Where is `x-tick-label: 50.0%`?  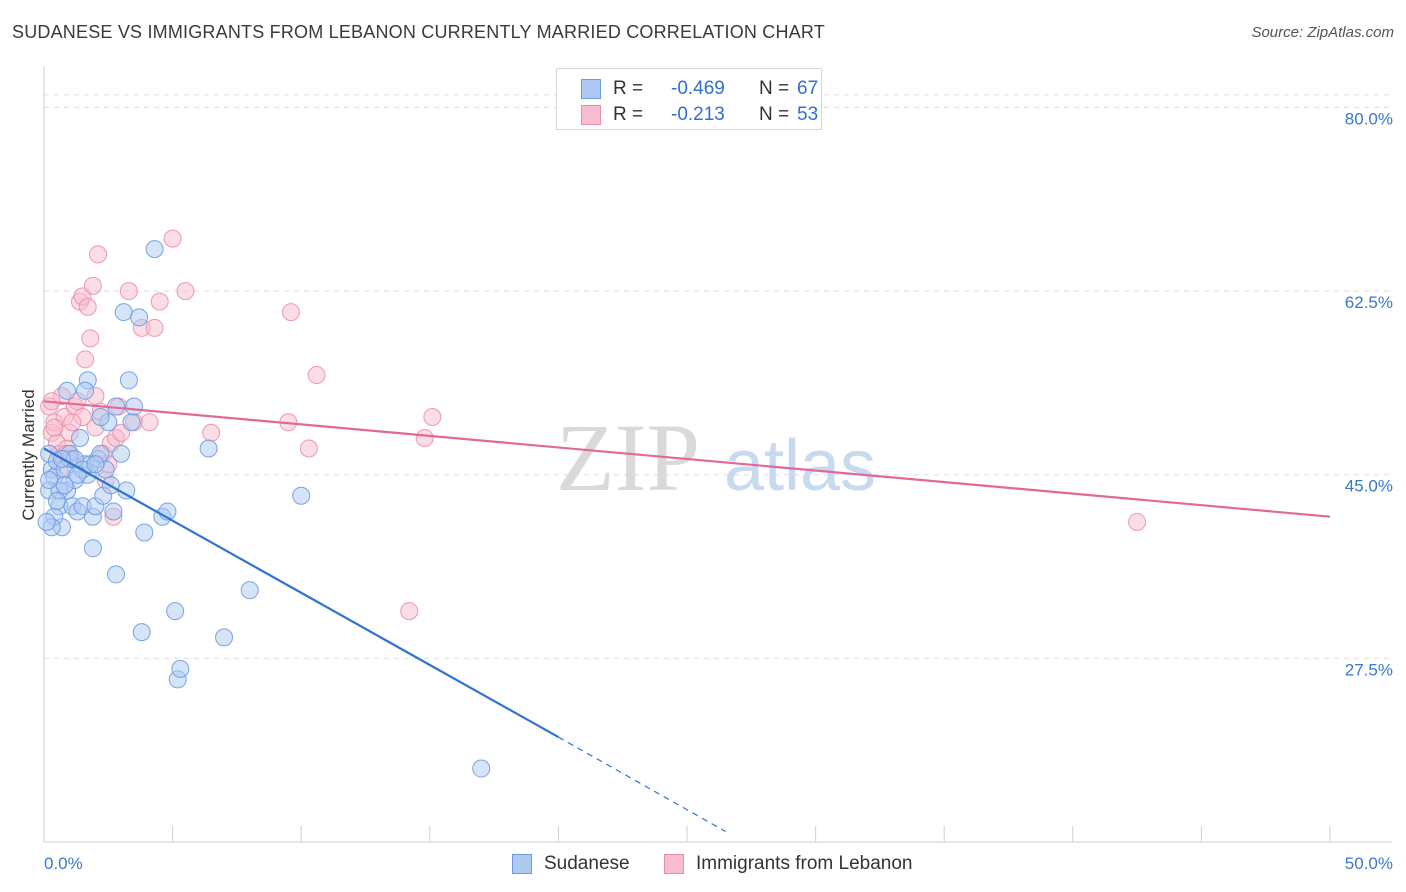 x-tick-label: 50.0% is located at coordinates (1369, 863).